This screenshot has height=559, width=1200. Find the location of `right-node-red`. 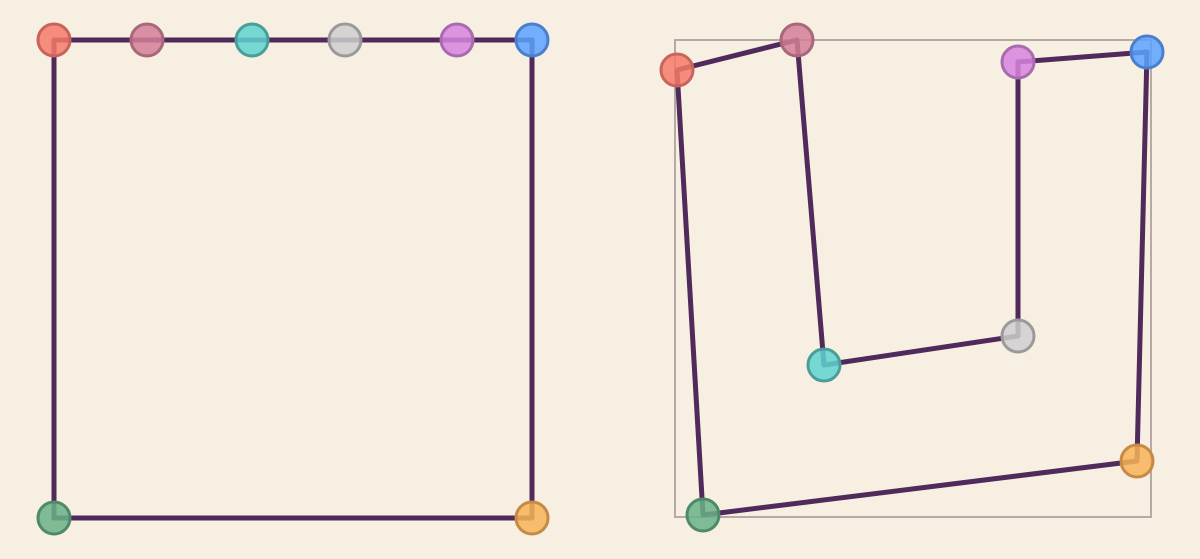

right-node-red is located at coordinates (677, 70).